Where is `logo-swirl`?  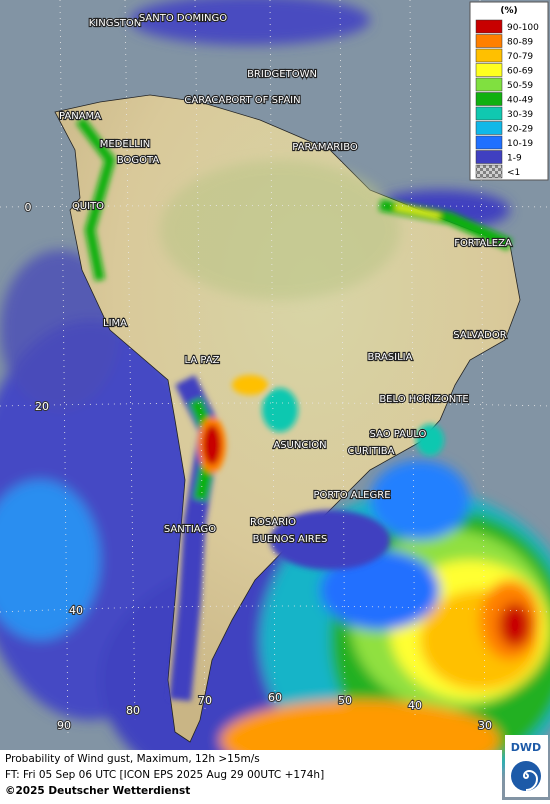 logo-swirl is located at coordinates (530, 780).